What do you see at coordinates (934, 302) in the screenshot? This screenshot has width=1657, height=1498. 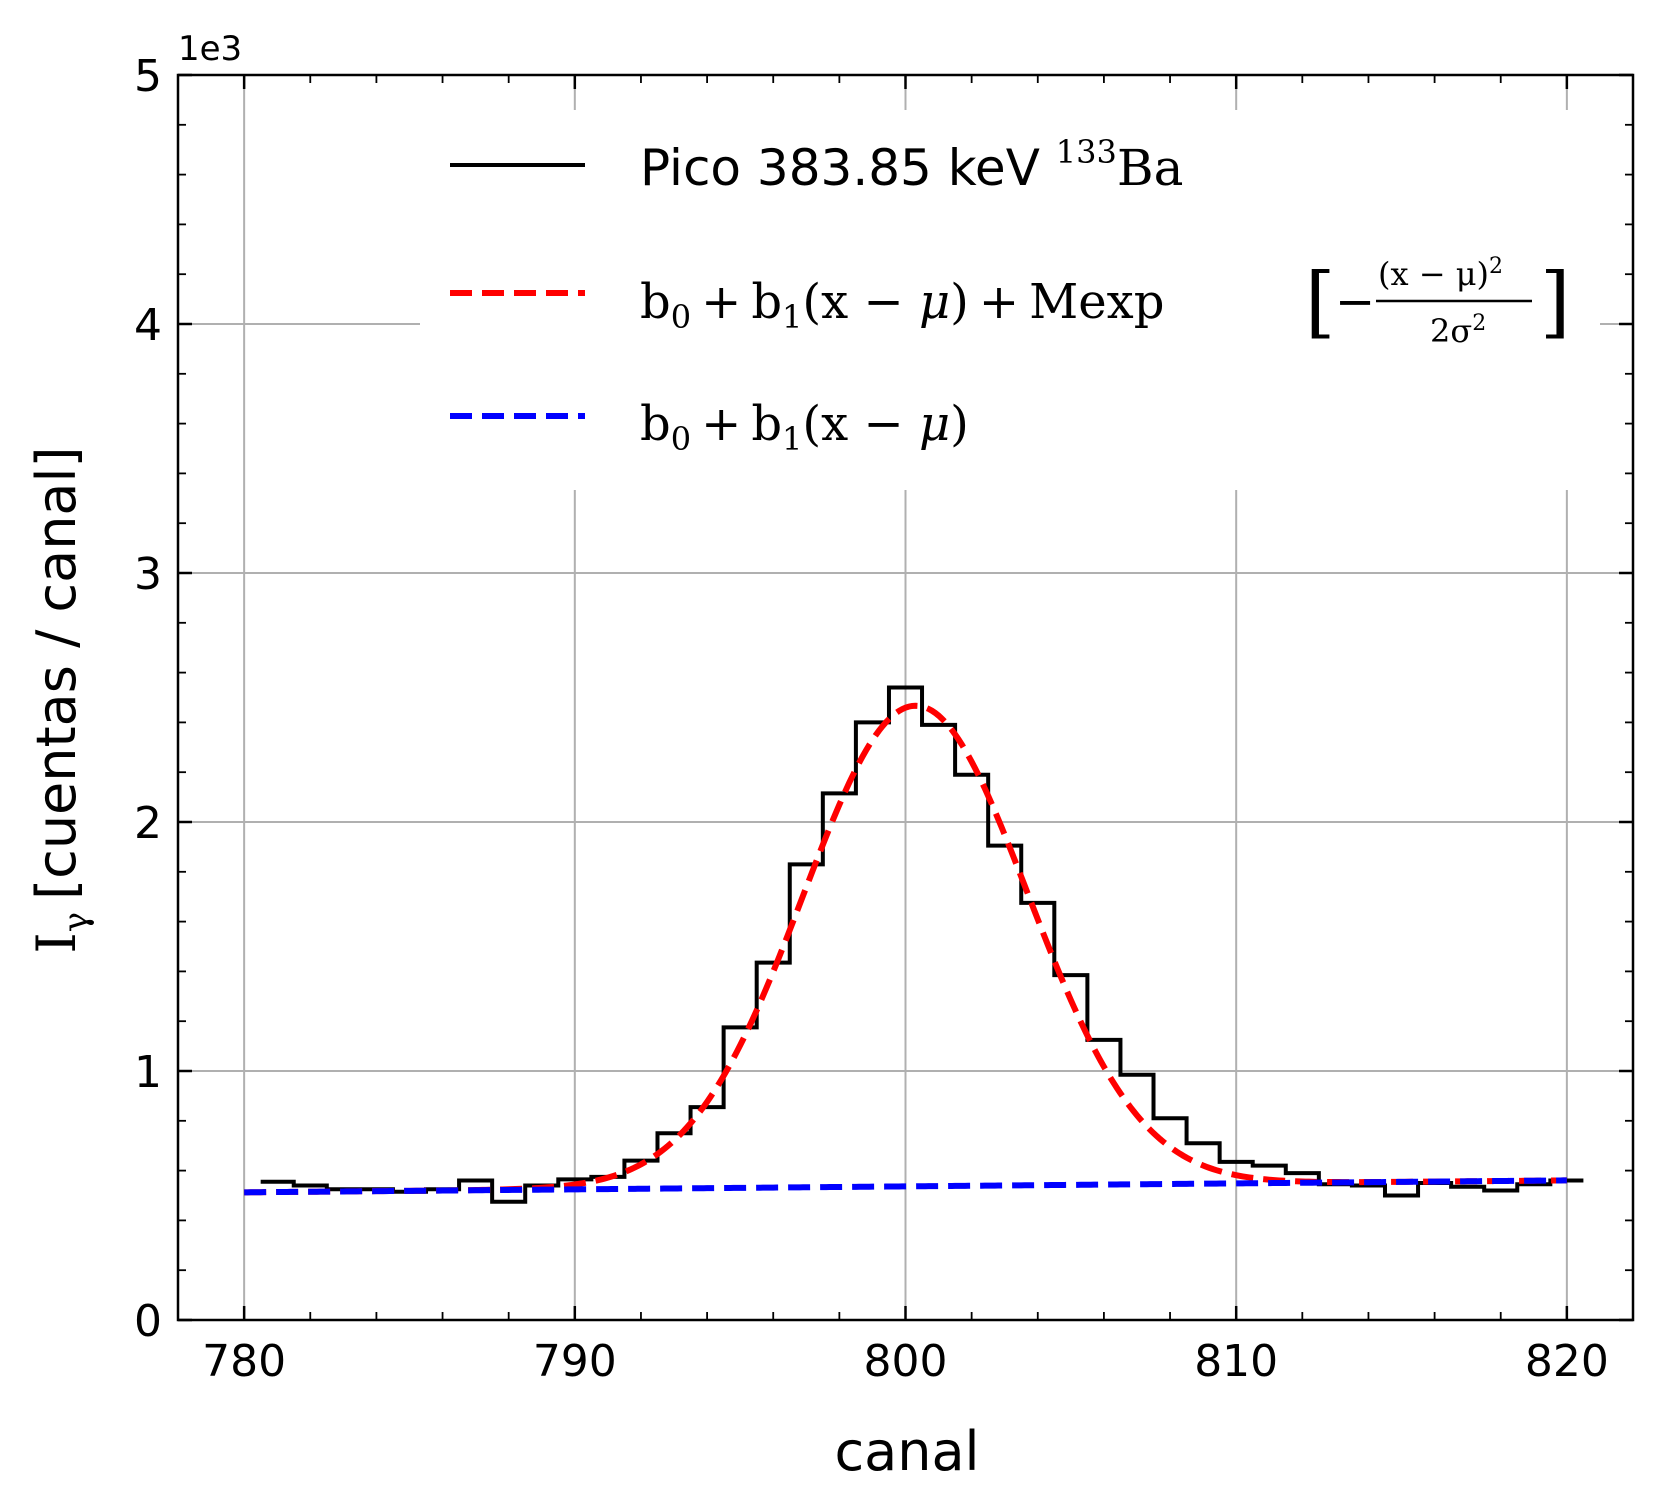 I see `fit-mu: μ` at bounding box center [934, 302].